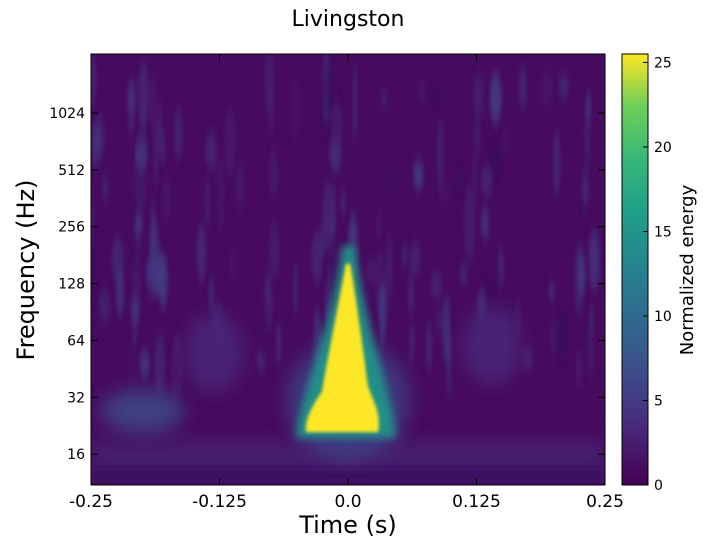 The height and width of the screenshot is (540, 720). Describe the element at coordinates (342, 348) in the screenshot. I see `chirp-core` at that location.